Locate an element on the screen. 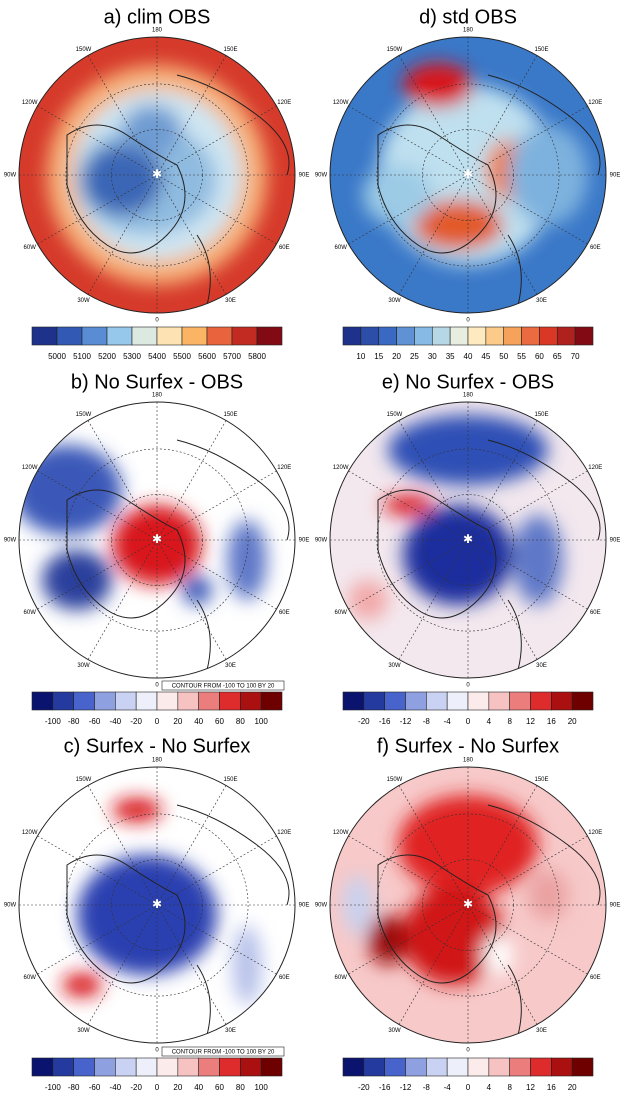 Image resolution: width=622 pixels, height=1109 pixels. colorbar-label: -40 is located at coordinates (116, 721).